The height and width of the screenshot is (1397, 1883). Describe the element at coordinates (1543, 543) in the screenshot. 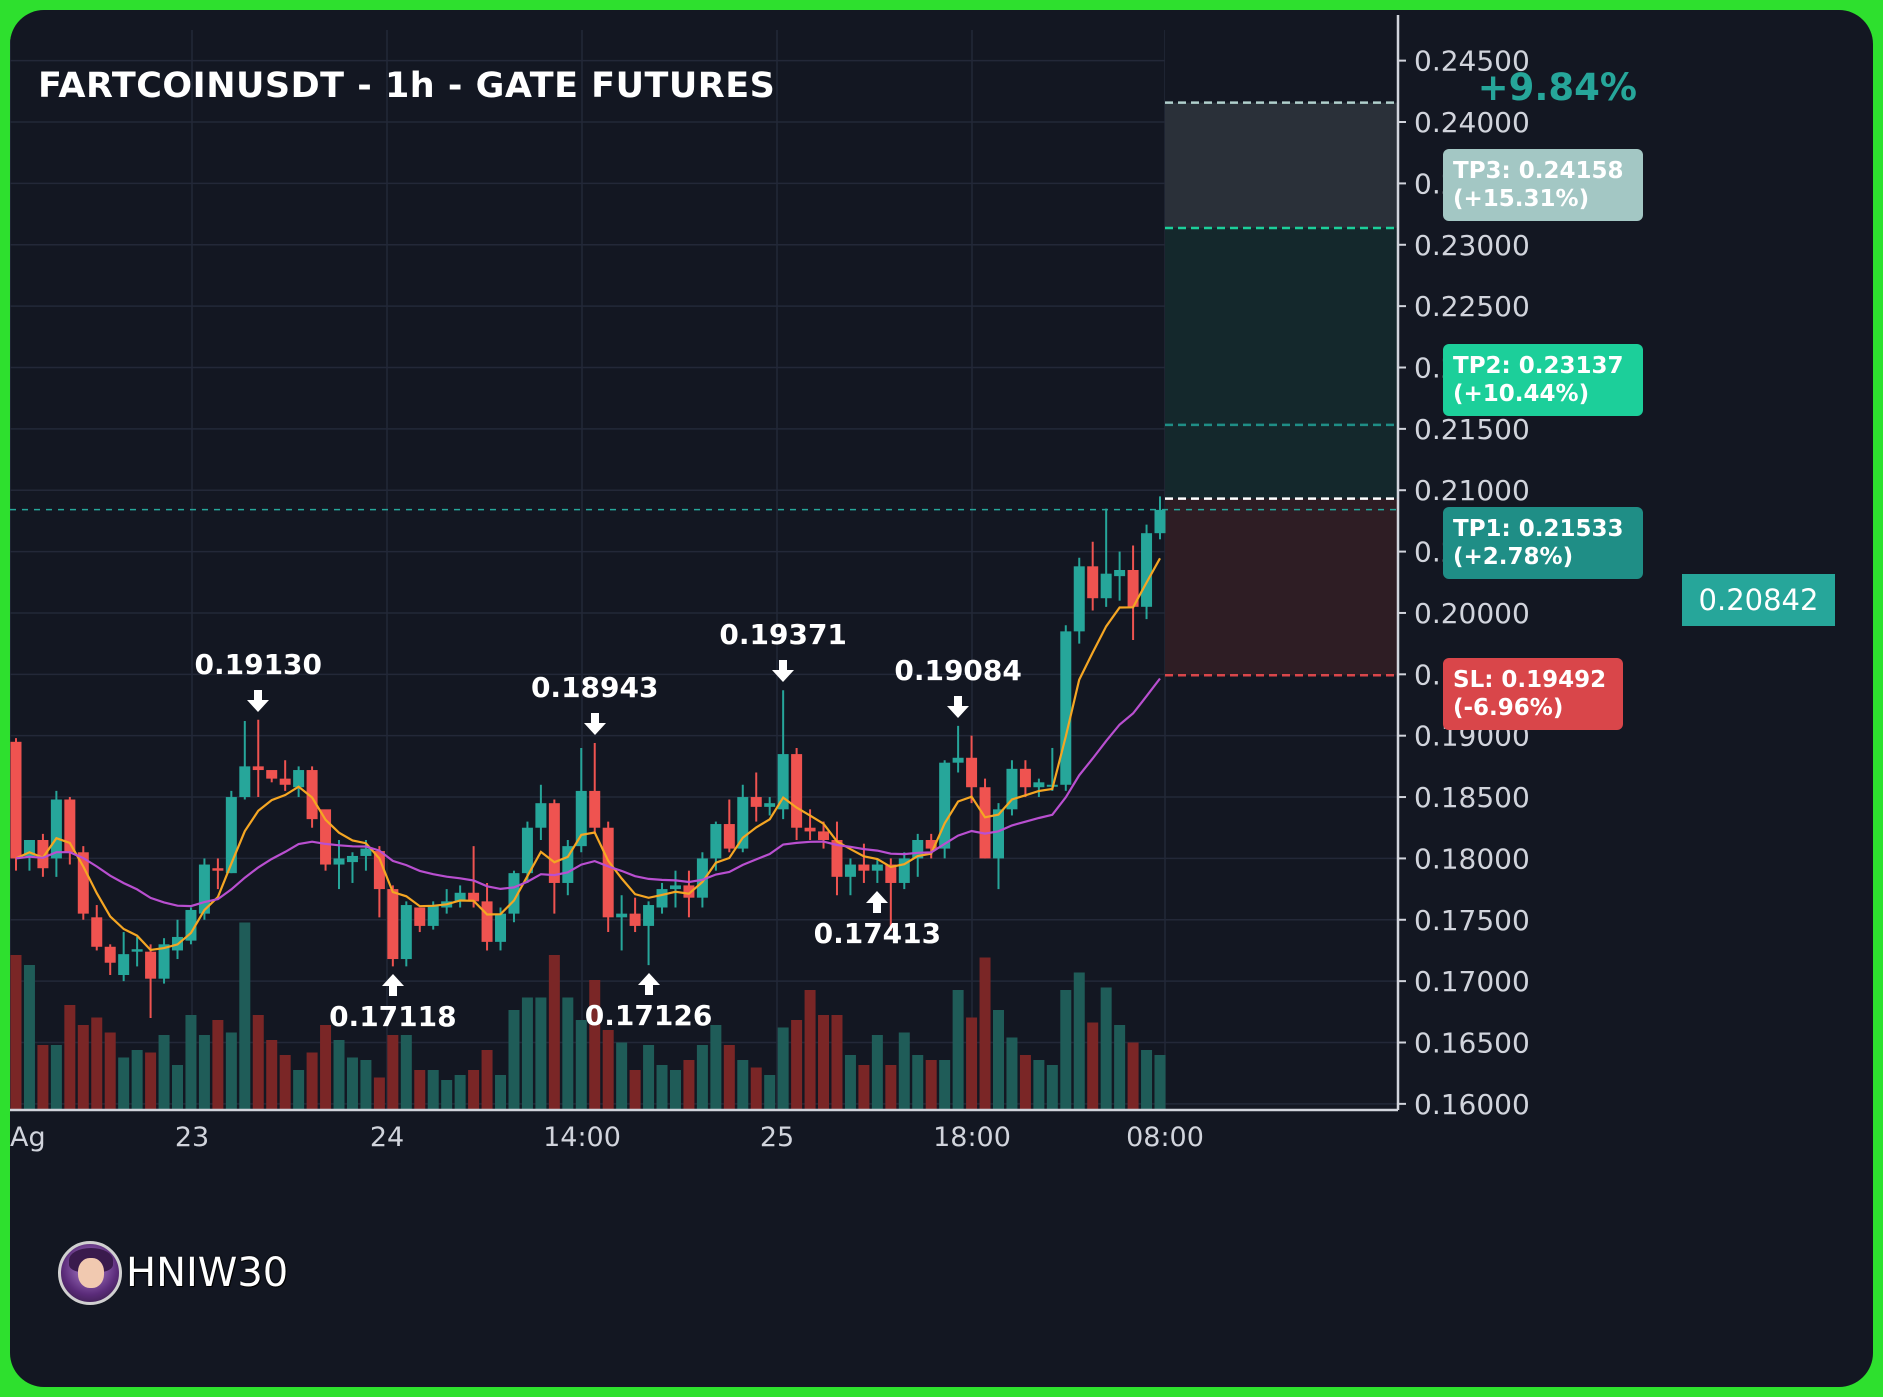

I see `tp1-label: TP1: 0.21533 (+2.78%)` at that location.